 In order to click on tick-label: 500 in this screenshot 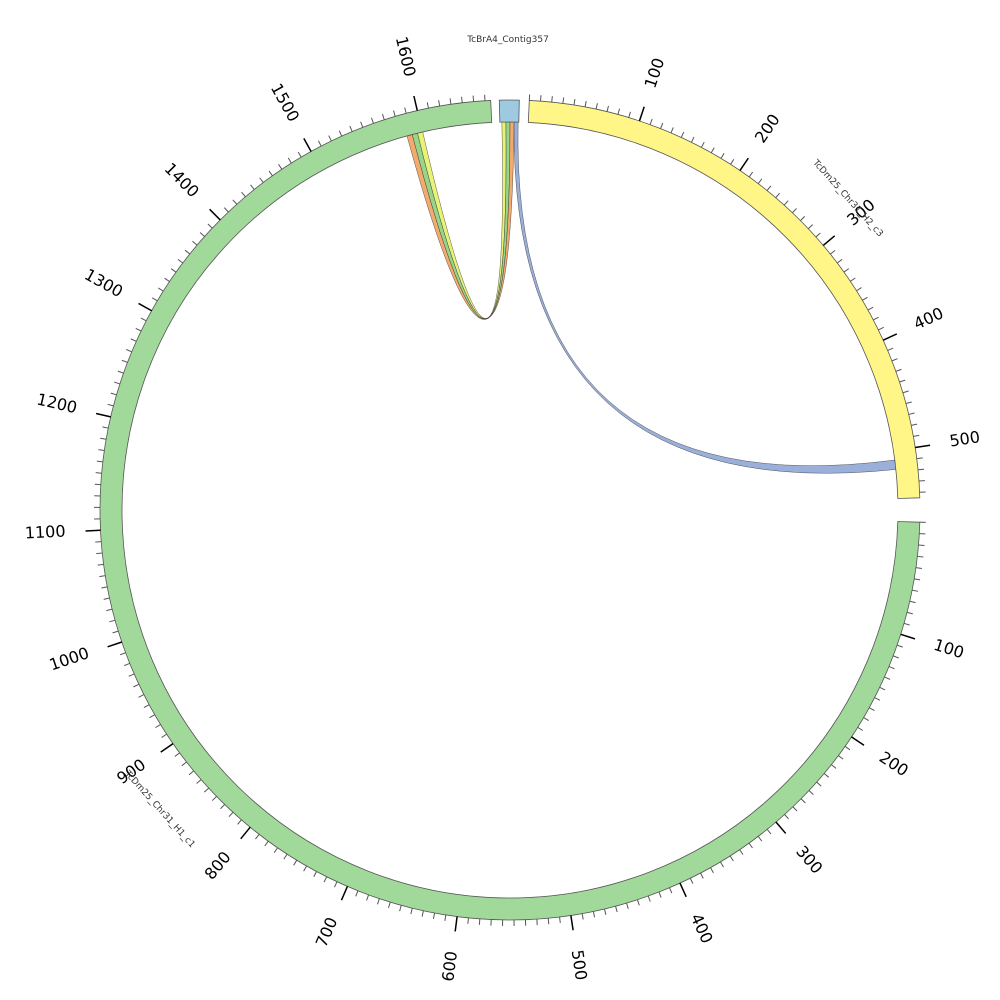, I will do `click(579, 965)`.